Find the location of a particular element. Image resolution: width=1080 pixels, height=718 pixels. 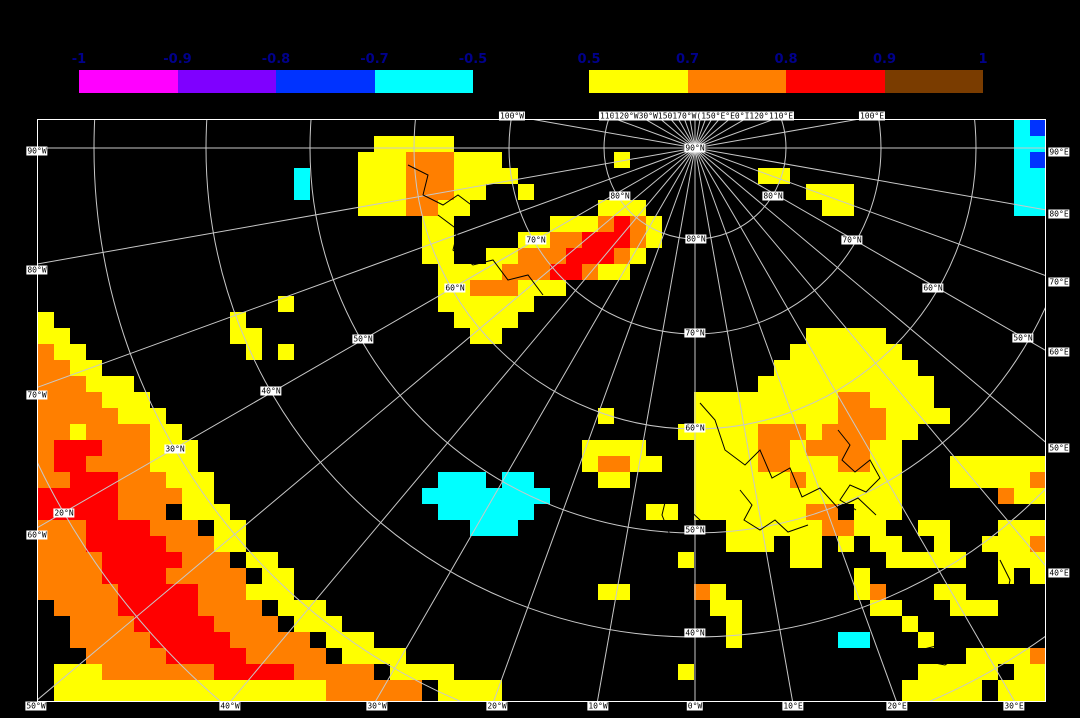

meridian-label-right: 50°E is located at coordinates (1059, 448).